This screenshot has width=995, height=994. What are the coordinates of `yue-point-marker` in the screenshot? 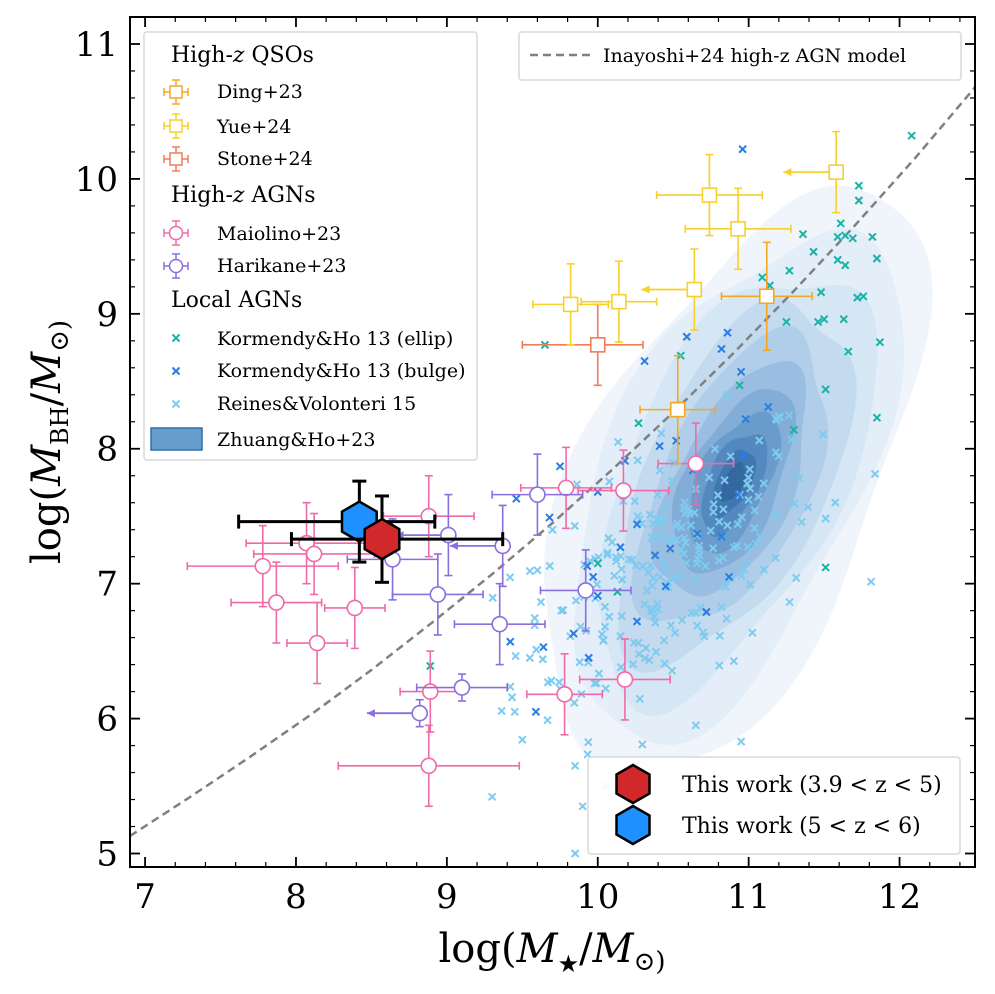 It's located at (694, 289).